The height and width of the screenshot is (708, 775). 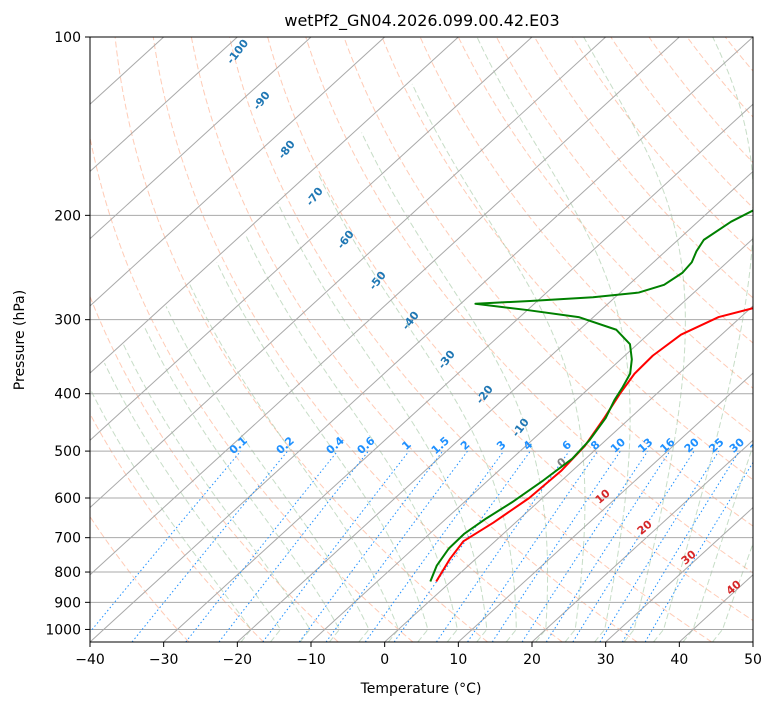 What do you see at coordinates (753, 660) in the screenshot?
I see `x-tick-label: 50` at bounding box center [753, 660].